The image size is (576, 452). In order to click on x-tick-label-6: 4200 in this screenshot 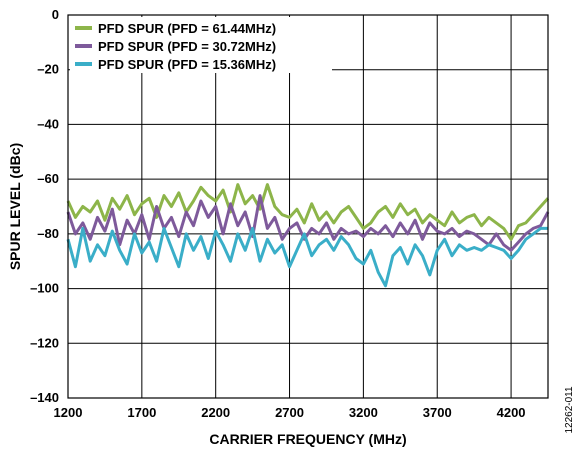, I will do `click(511, 412)`.